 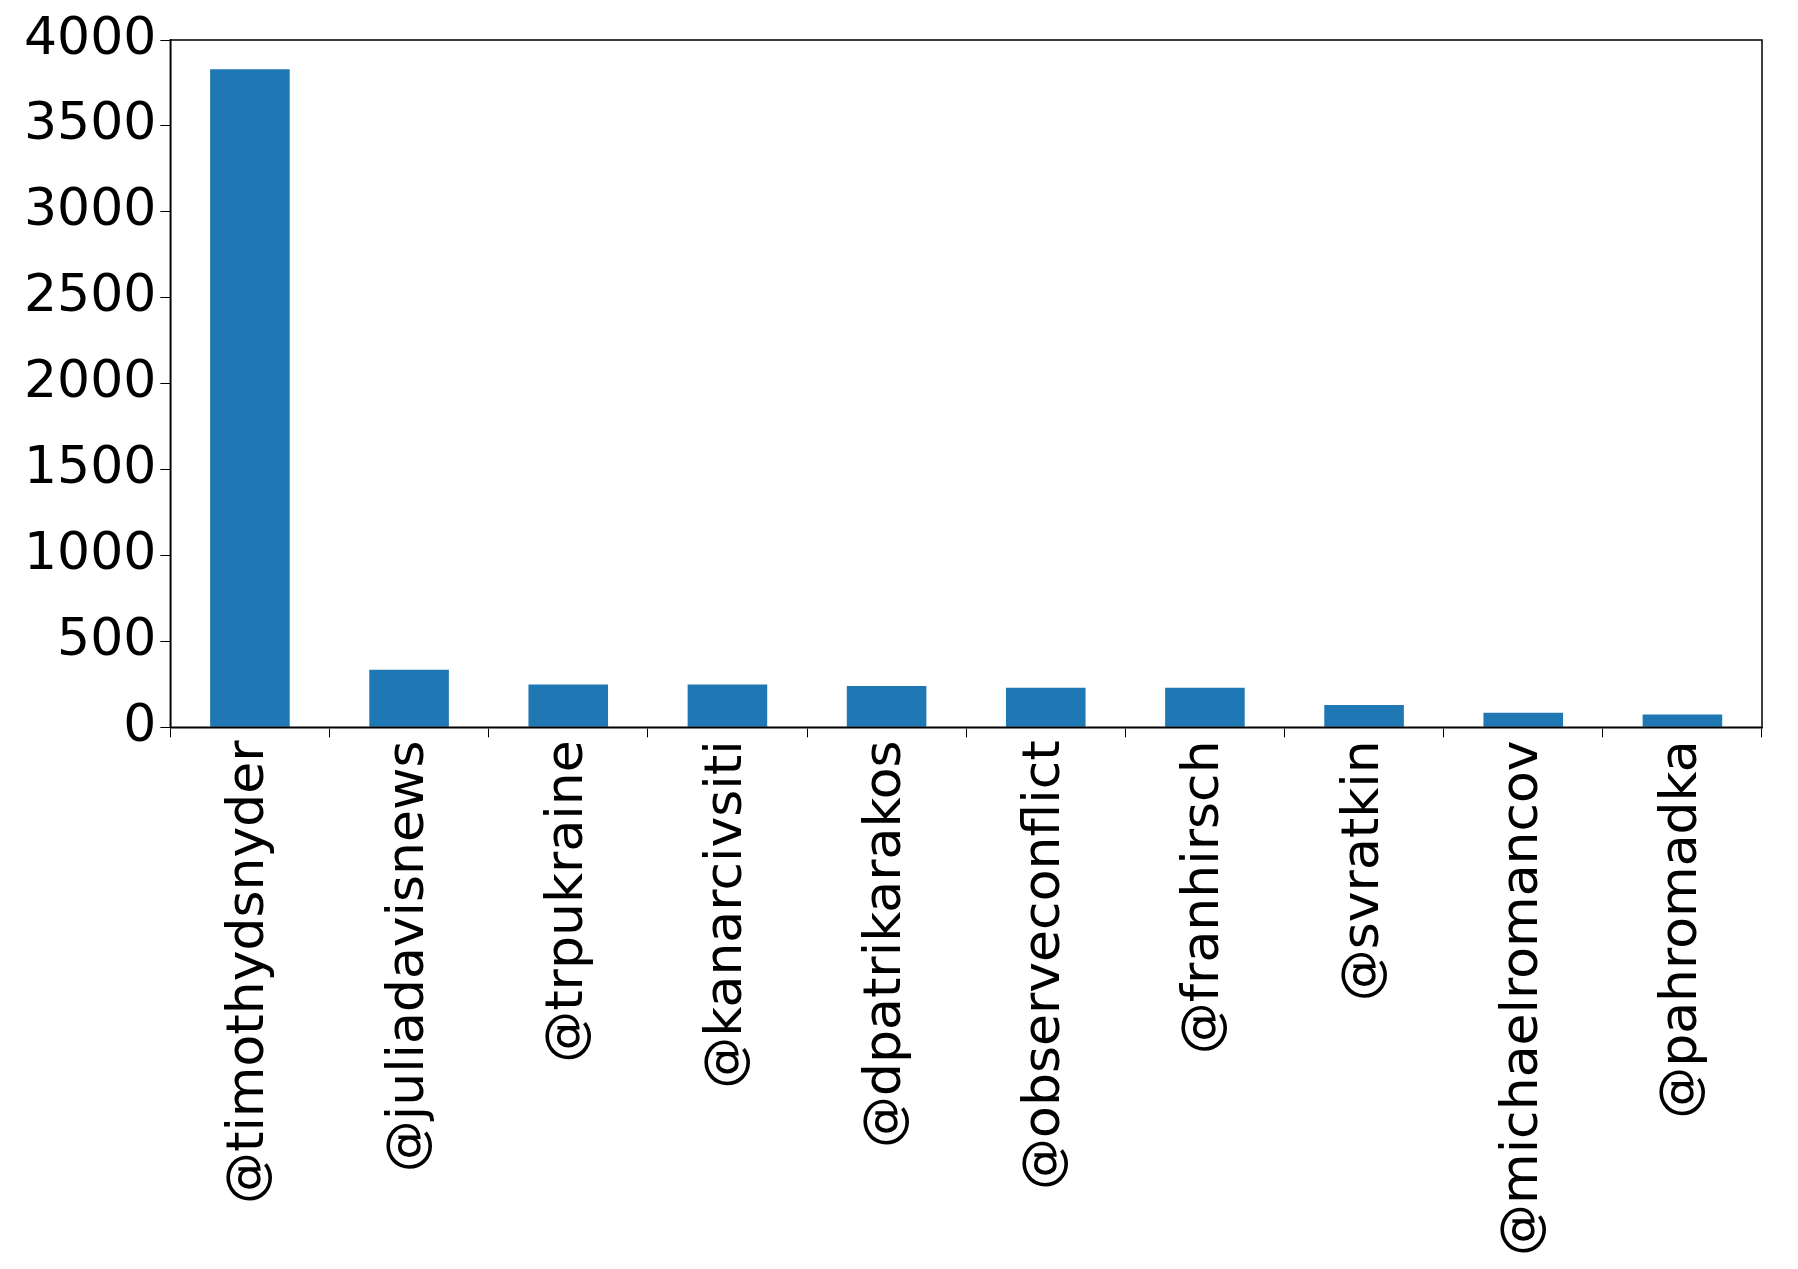 What do you see at coordinates (563, 901) in the screenshot?
I see `x-tick-label: @trpukraine` at bounding box center [563, 901].